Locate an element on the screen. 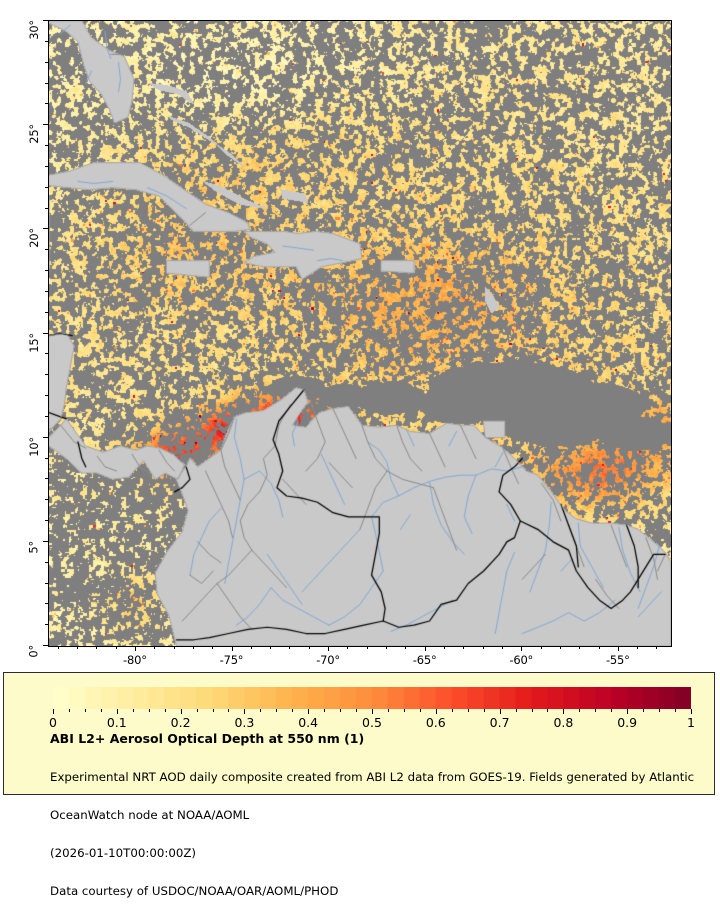  x-axis-label: -70° is located at coordinates (328, 660).